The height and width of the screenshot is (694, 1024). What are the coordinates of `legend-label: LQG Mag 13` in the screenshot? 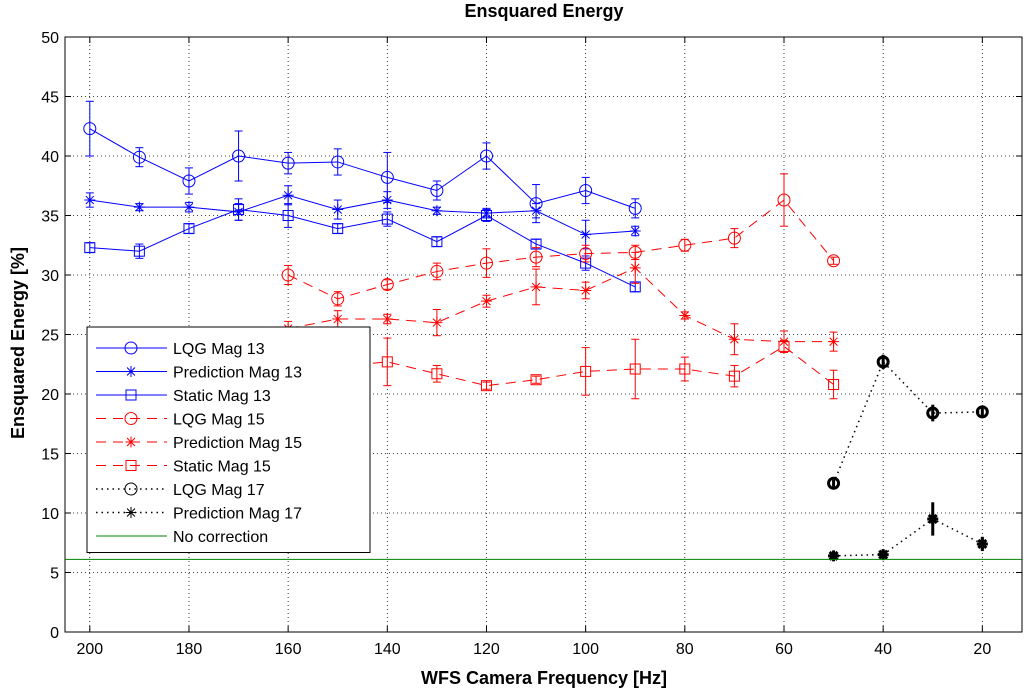 It's located at (219, 349).